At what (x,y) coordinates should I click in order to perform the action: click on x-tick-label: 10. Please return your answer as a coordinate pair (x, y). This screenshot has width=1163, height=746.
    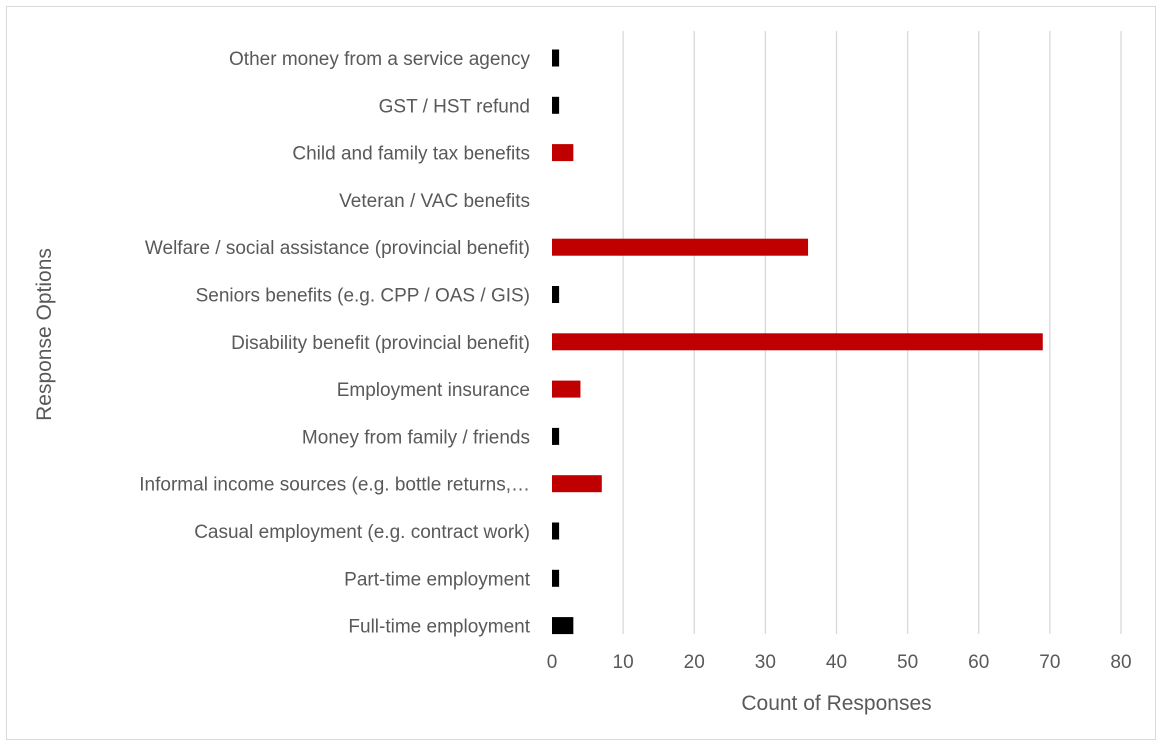
    Looking at the image, I should click on (623, 662).